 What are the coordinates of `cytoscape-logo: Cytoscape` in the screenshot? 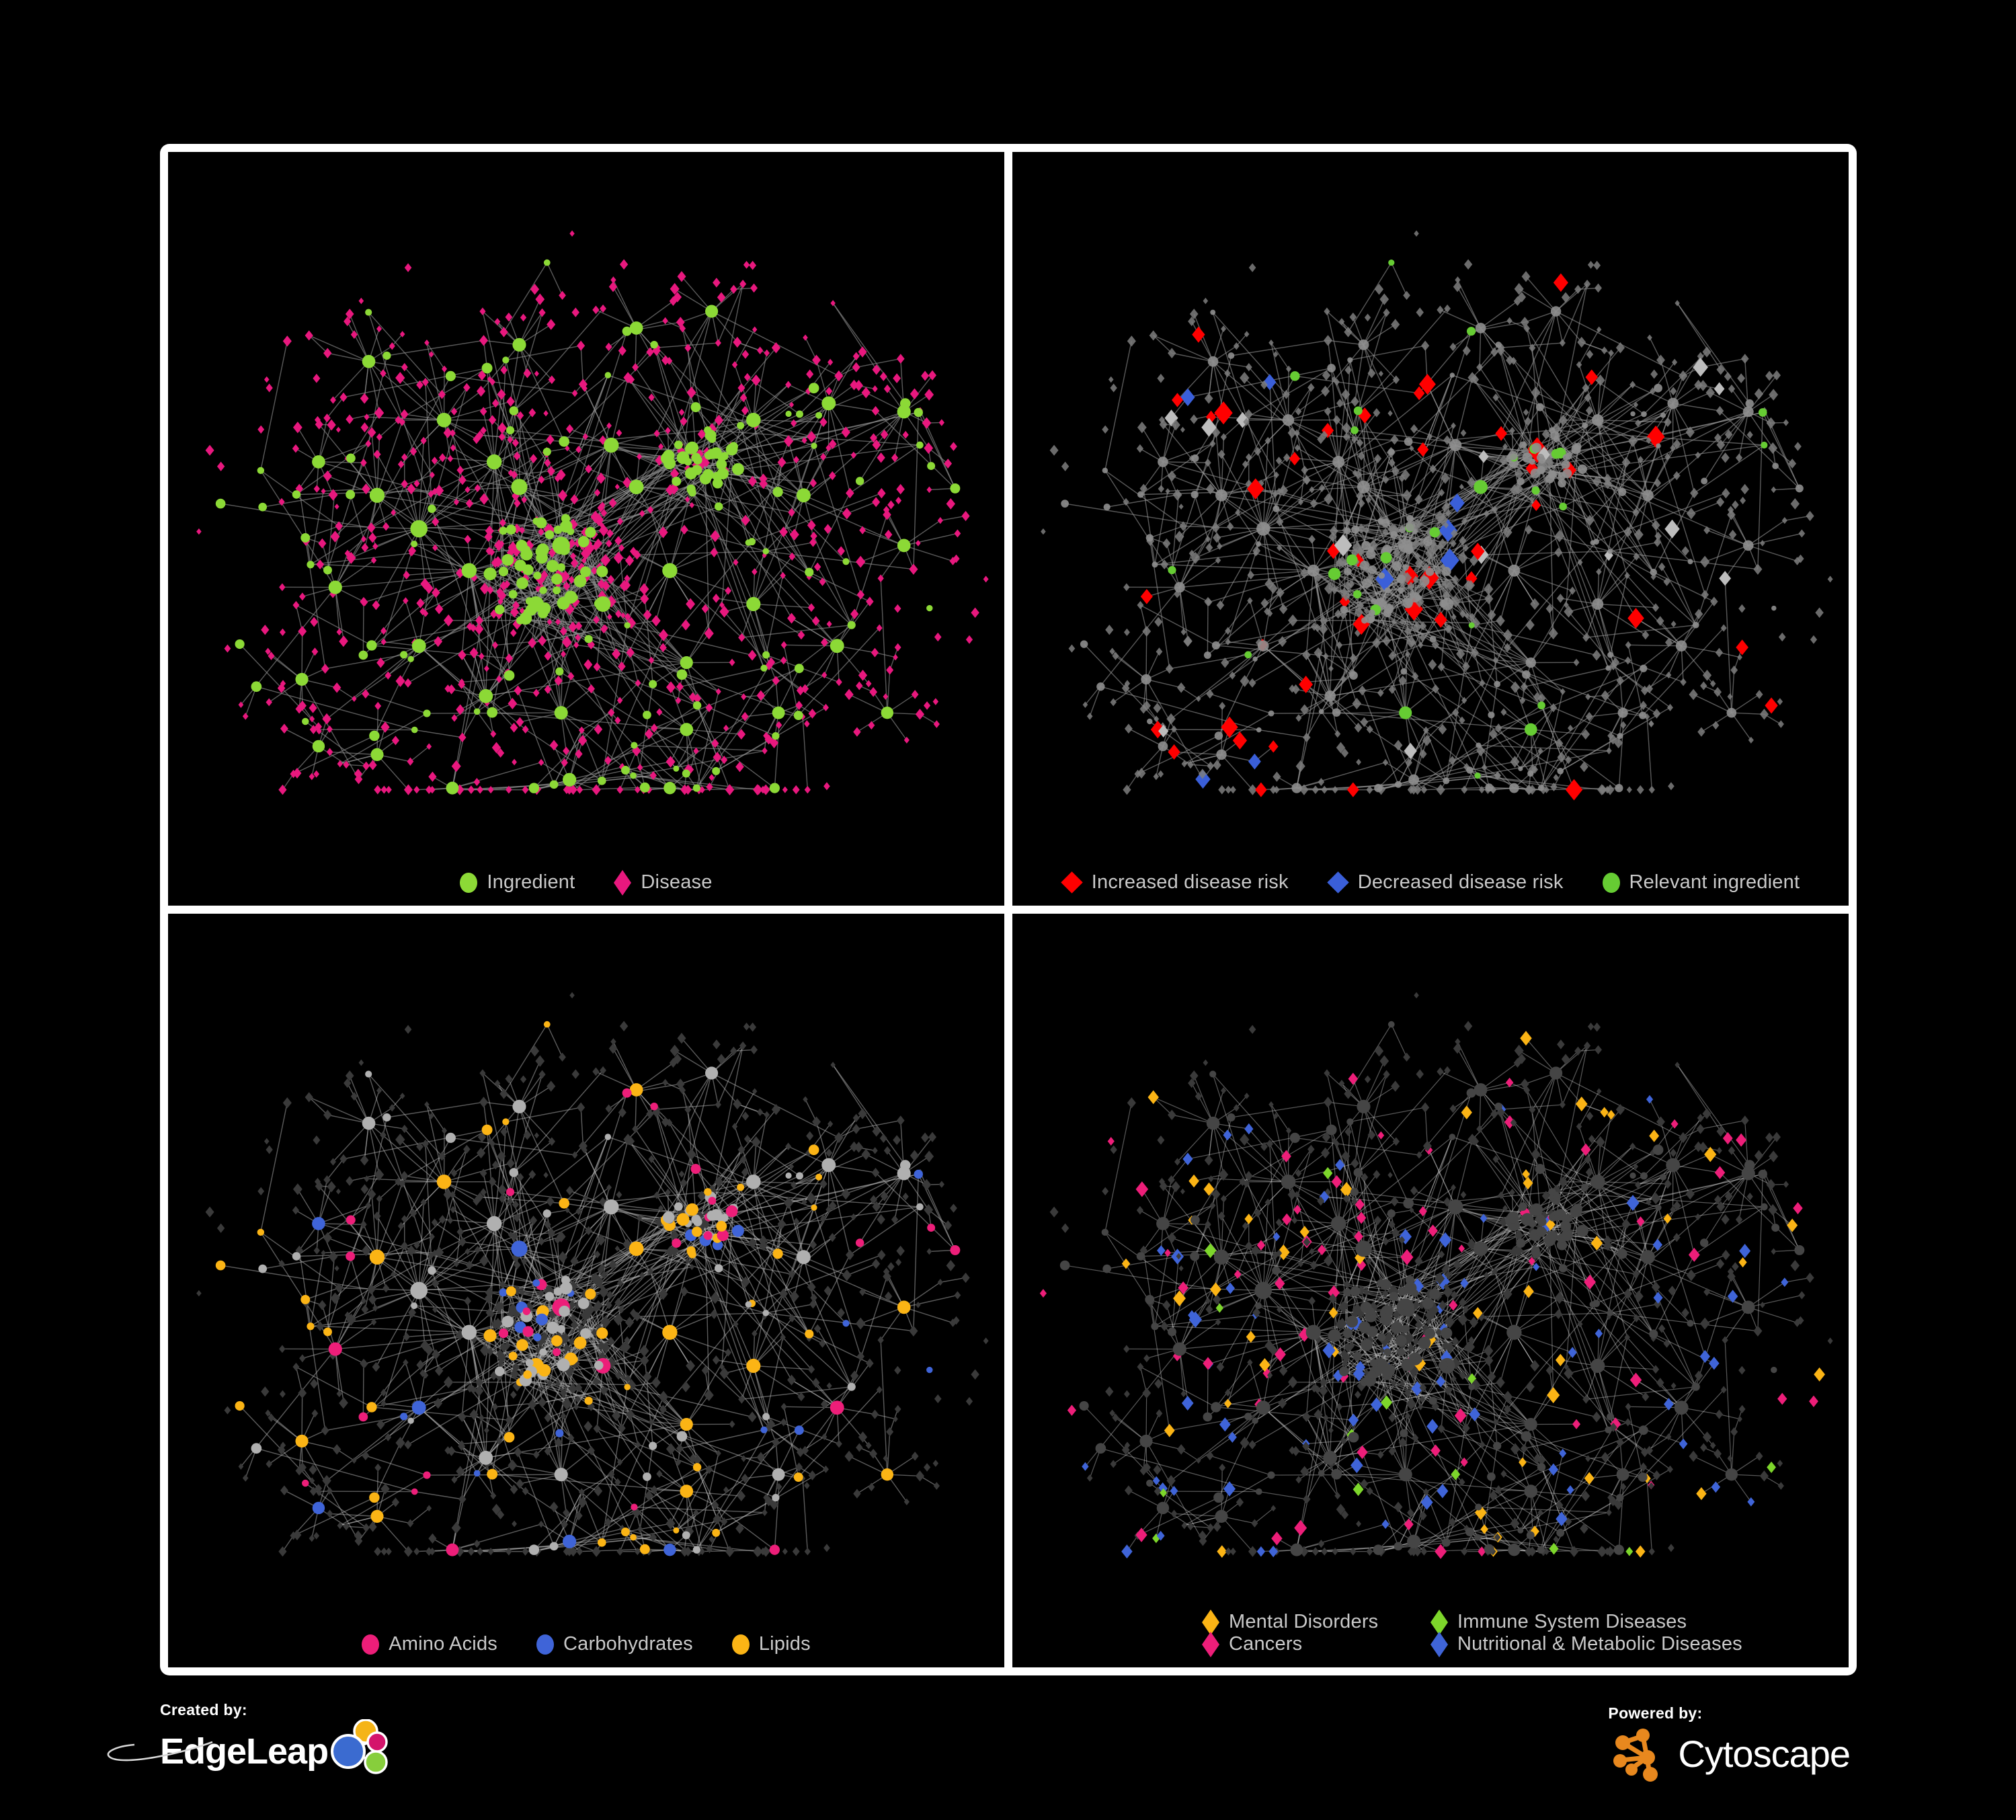 It's located at (1729, 1754).